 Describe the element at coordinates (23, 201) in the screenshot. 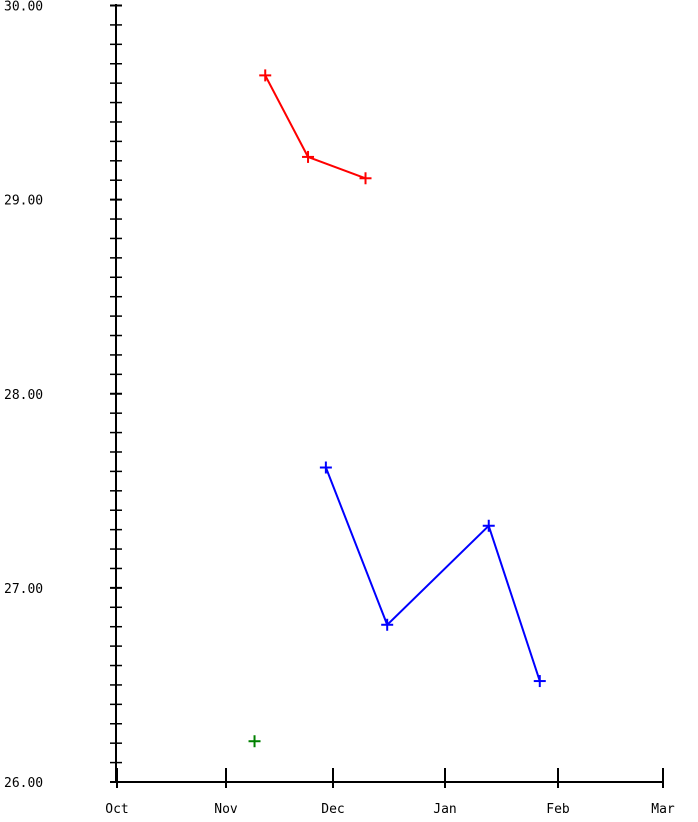

I see `y-tick-label: 29.00` at that location.